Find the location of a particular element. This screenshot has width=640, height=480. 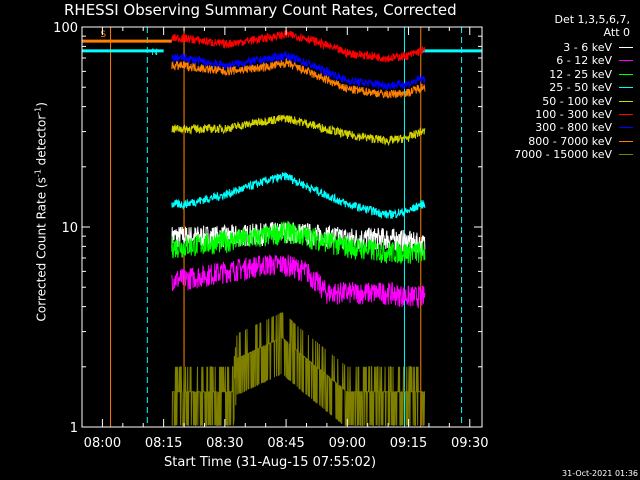

y-tick-label: 100 is located at coordinates (65, 28).